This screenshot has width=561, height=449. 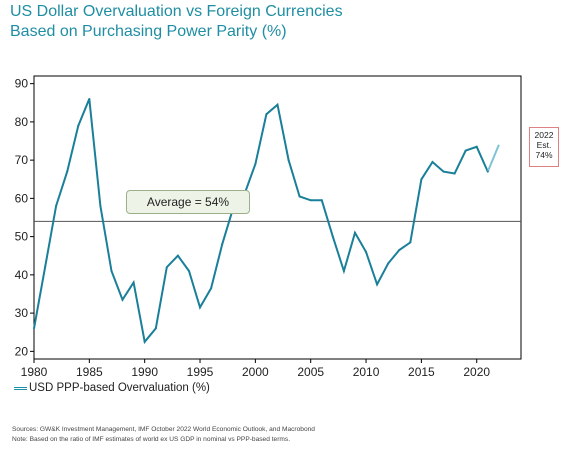 What do you see at coordinates (200, 372) in the screenshot?
I see `x-tick-label: 1995` at bounding box center [200, 372].